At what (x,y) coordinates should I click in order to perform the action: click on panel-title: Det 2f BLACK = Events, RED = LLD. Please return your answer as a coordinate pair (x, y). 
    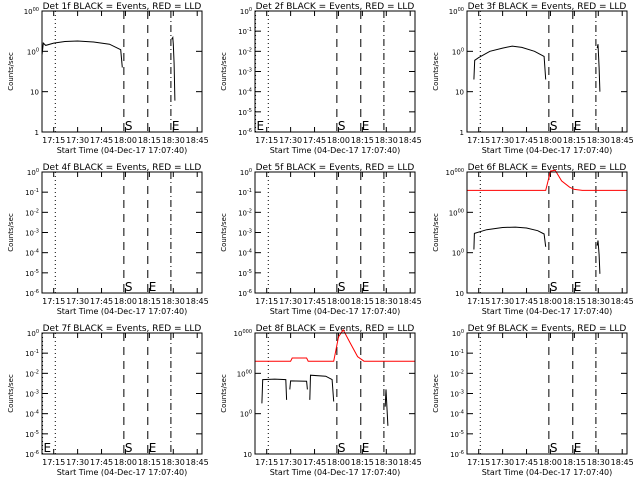
    Looking at the image, I should click on (335, 7).